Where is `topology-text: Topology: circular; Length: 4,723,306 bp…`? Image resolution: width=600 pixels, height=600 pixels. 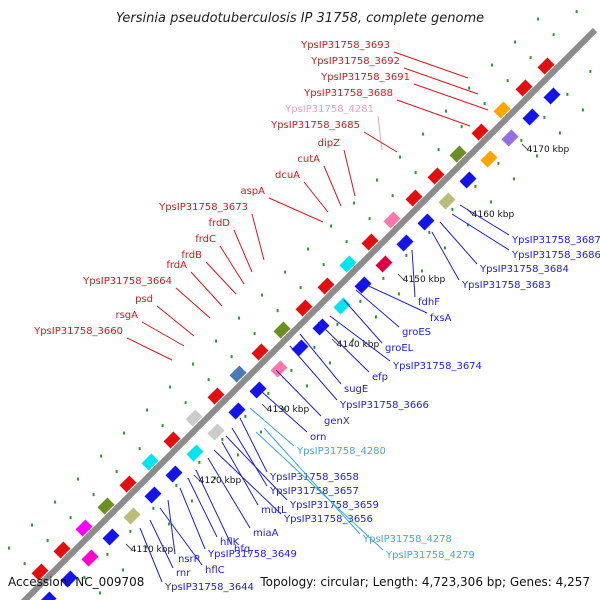 topology-text: Topology: circular; Length: 4,723,306 bp… is located at coordinates (424, 582).